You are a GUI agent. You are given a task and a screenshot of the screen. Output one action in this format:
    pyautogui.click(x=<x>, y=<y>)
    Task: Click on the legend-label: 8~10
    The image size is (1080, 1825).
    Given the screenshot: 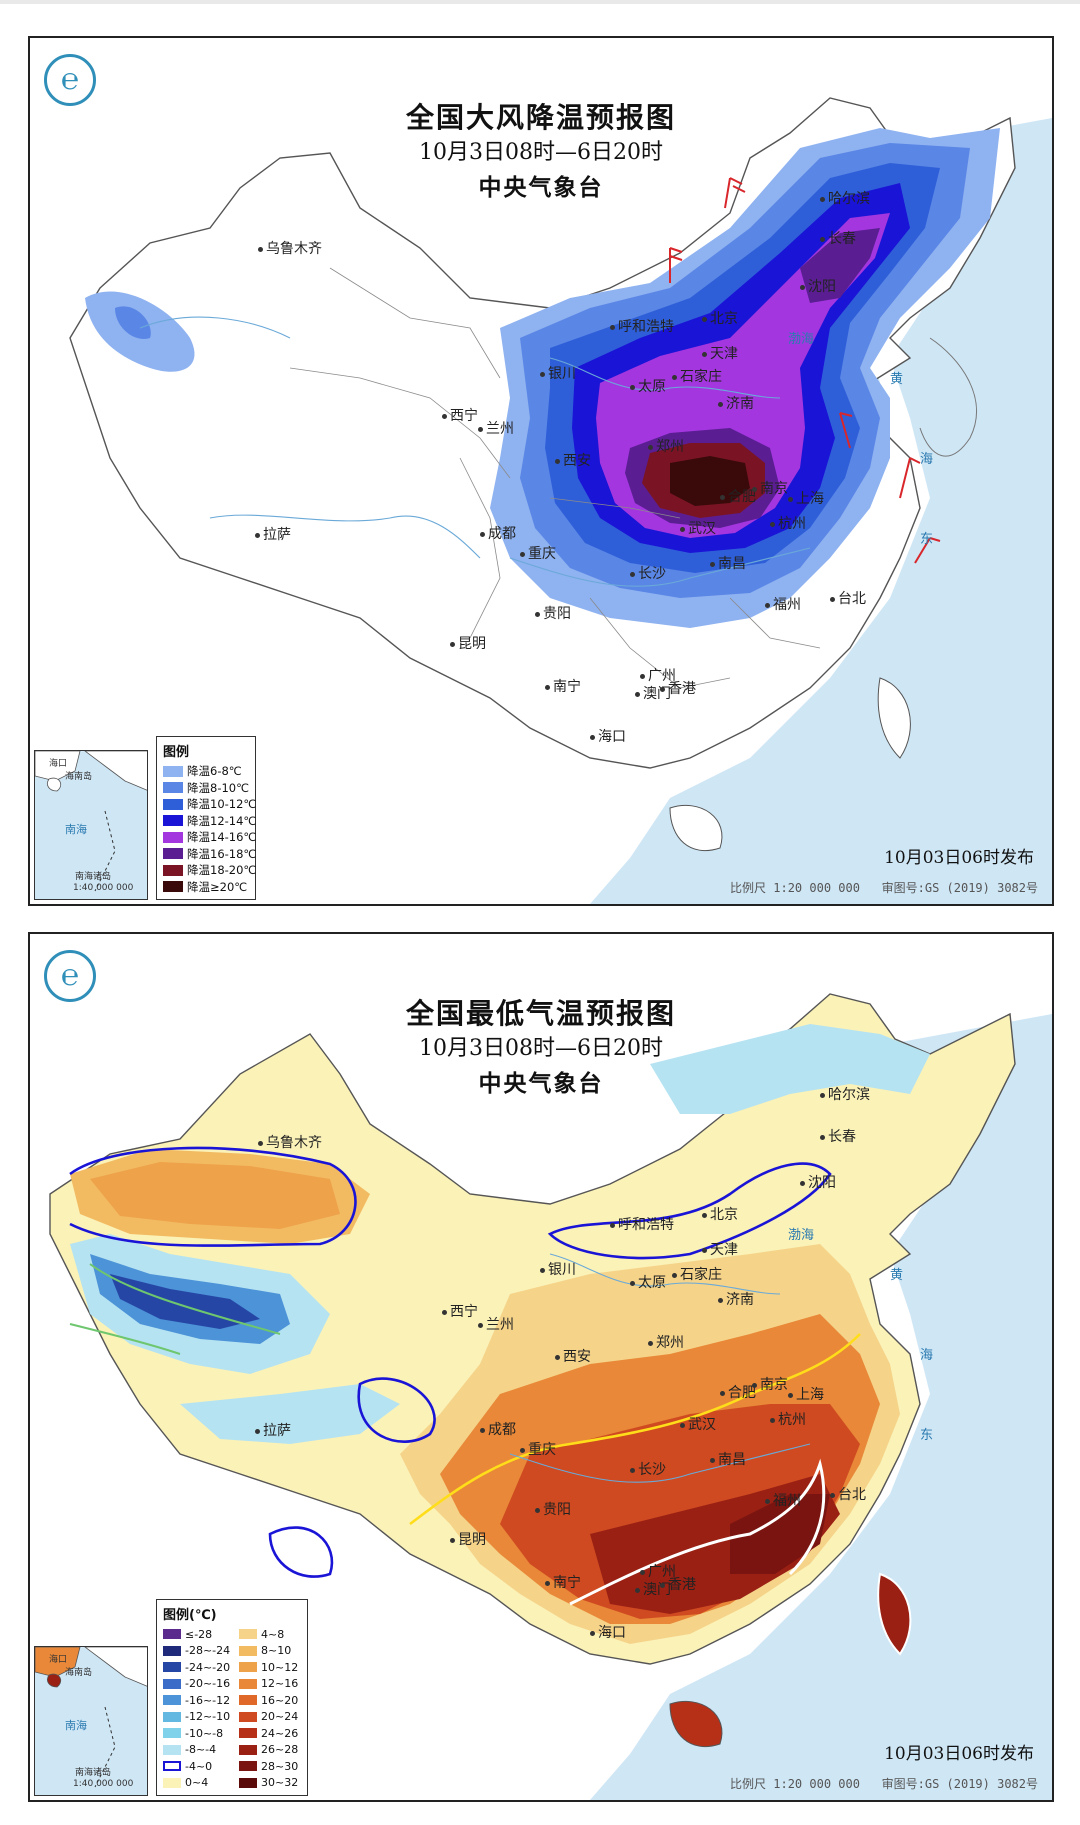 What is the action you would take?
    pyautogui.click(x=276, y=1651)
    